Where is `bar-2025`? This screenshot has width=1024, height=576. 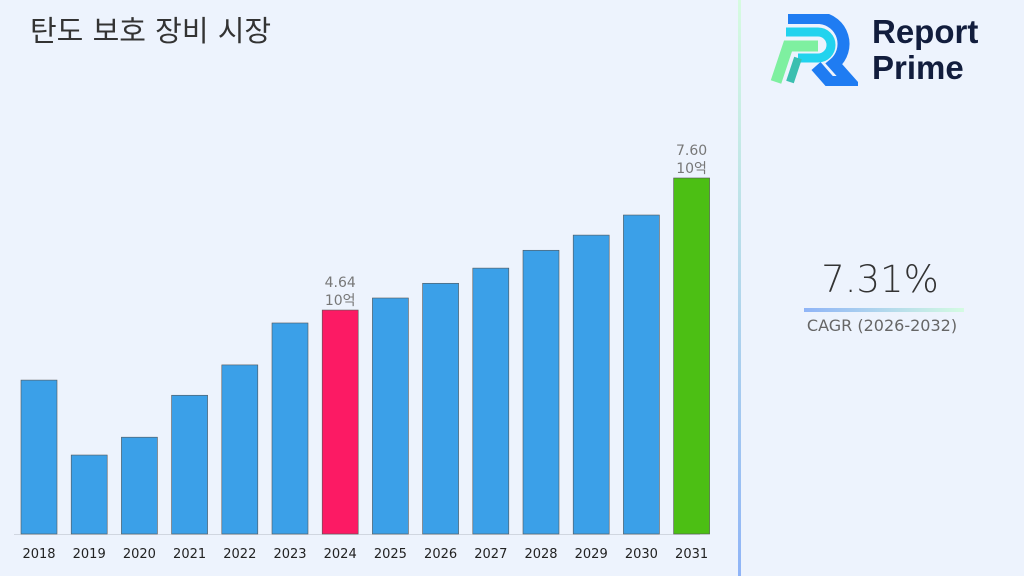
bar-2025 is located at coordinates (390, 416).